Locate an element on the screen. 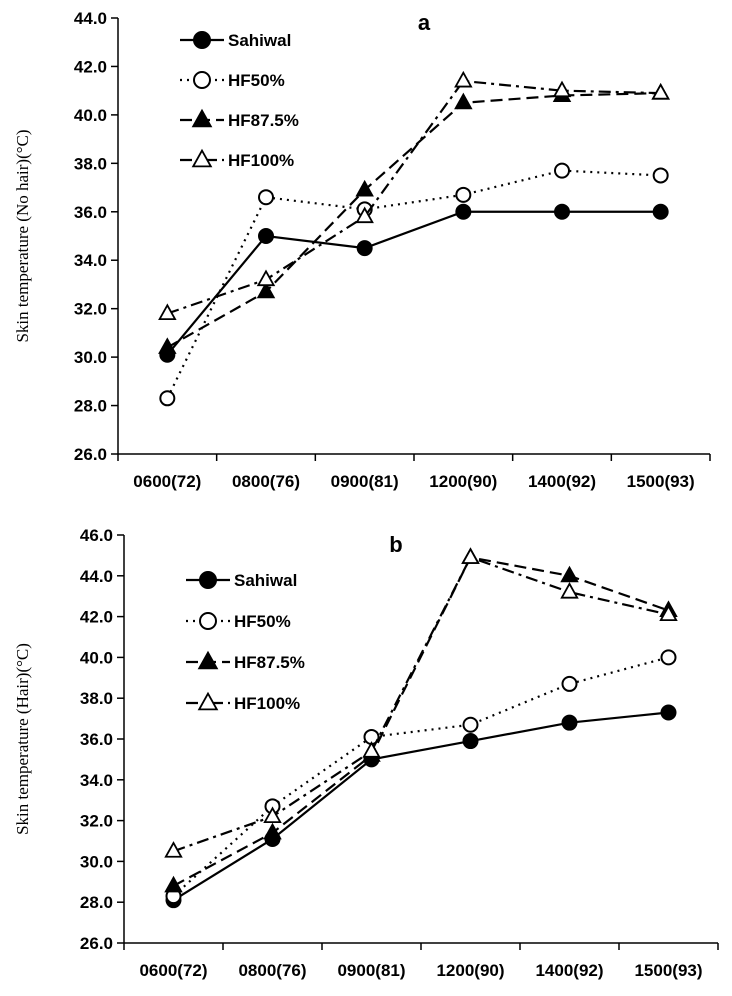 Image resolution: width=732 pixels, height=996 pixels. x-tick-label: 0800(76) is located at coordinates (272, 970).